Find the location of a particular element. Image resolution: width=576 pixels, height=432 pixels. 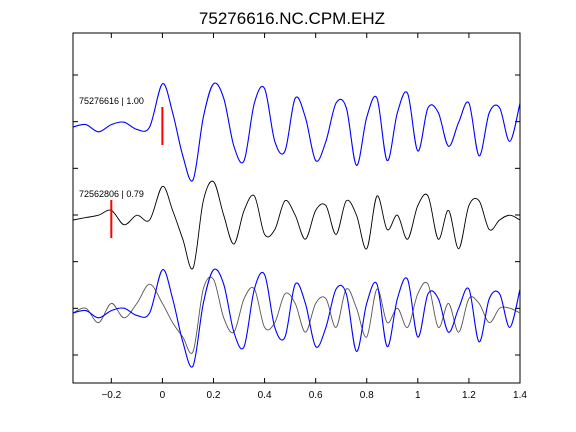

x-tick-label: 0 is located at coordinates (163, 395).